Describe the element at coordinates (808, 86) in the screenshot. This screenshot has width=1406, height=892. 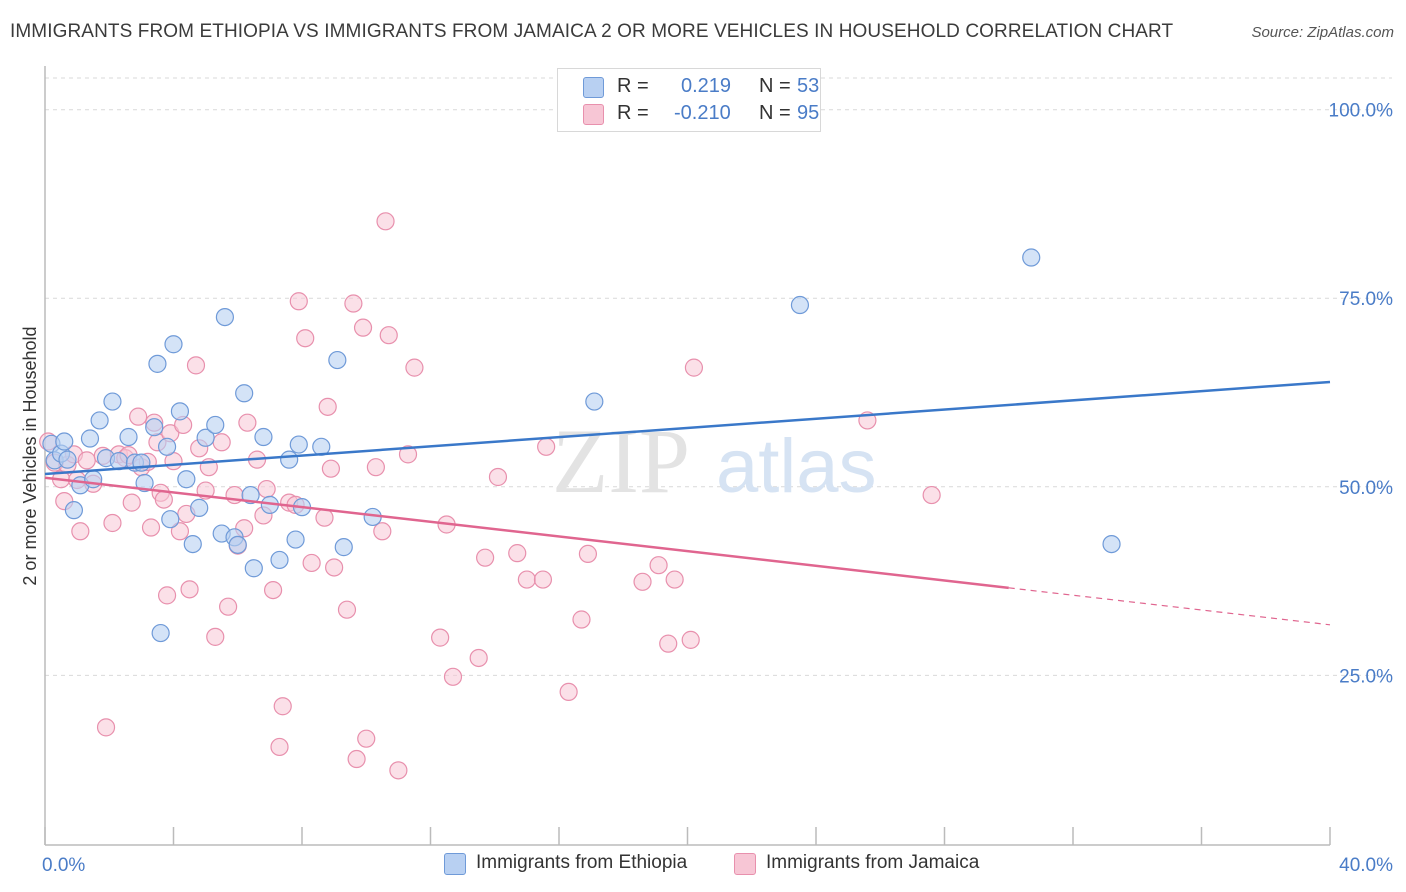
I see `ethiopia-n-value: 53` at that location.